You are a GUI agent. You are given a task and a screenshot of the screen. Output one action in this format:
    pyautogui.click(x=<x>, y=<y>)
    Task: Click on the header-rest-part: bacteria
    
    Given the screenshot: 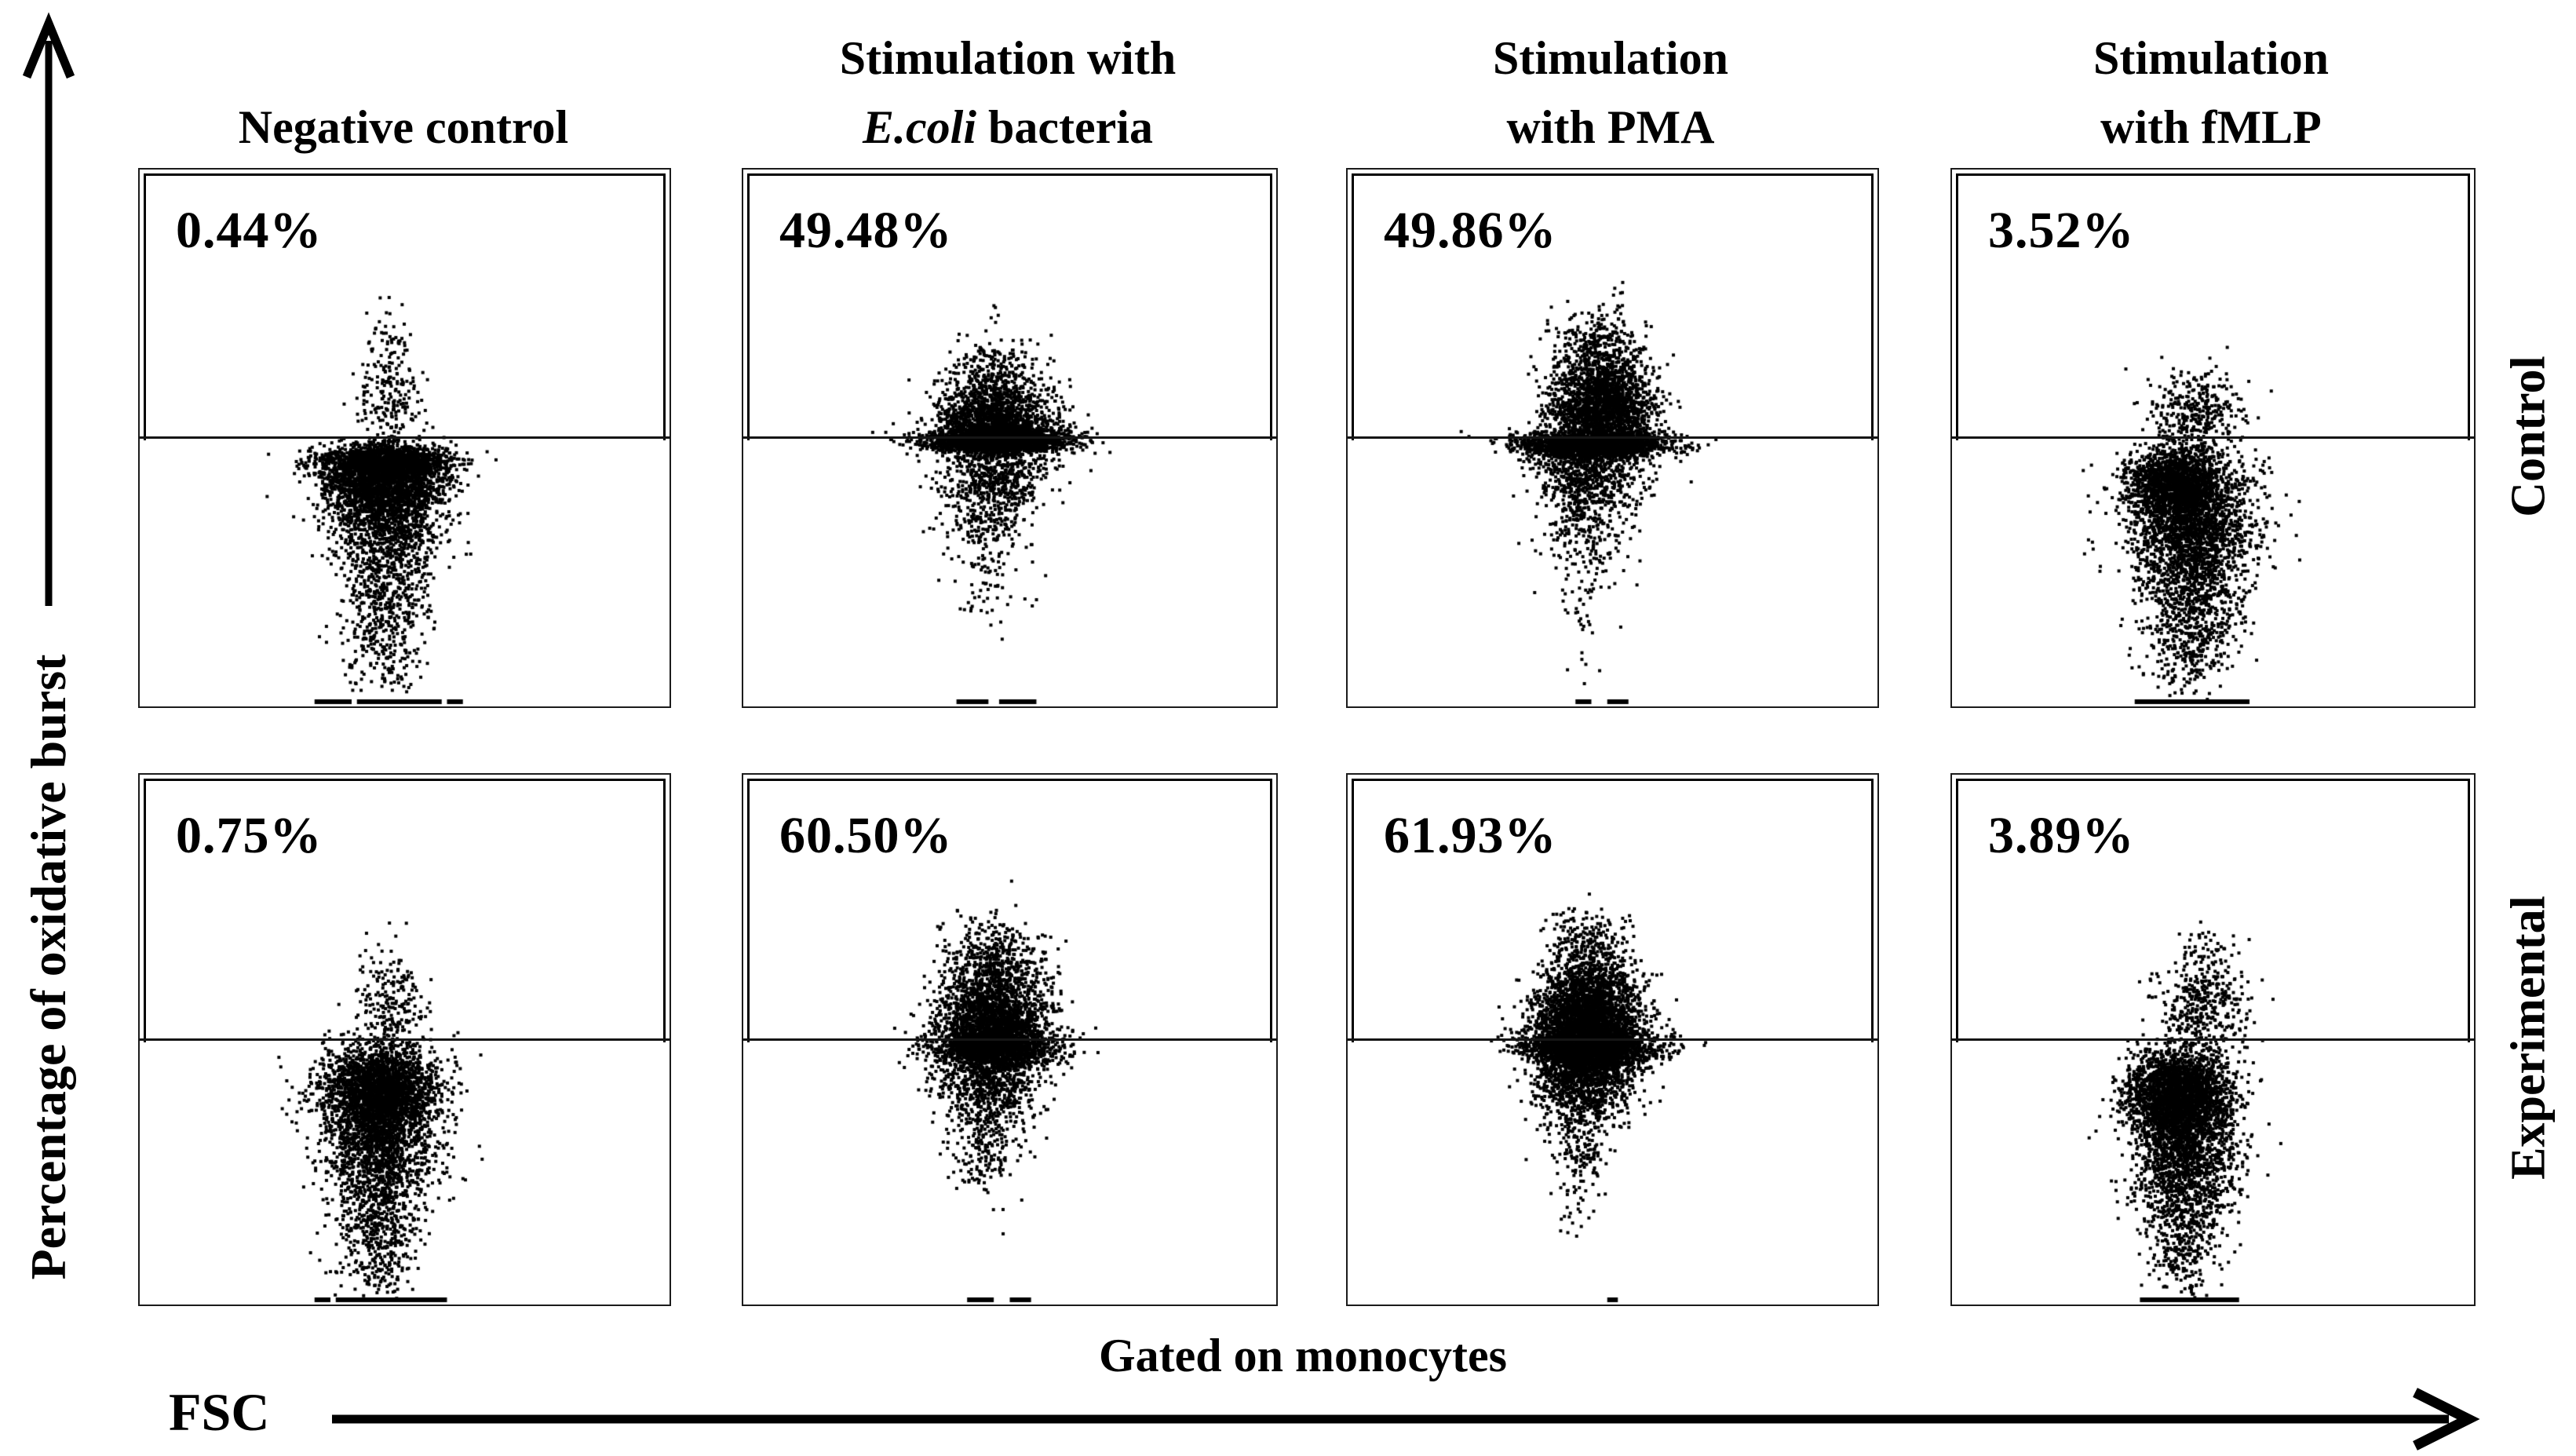 What is the action you would take?
    pyautogui.click(x=1064, y=127)
    